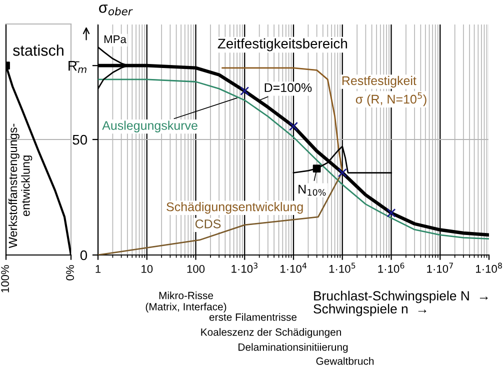 The image size is (503, 368). What do you see at coordinates (391, 267) in the screenshot?
I see `x-tick-label: 1·10$^{6}$` at bounding box center [391, 267].